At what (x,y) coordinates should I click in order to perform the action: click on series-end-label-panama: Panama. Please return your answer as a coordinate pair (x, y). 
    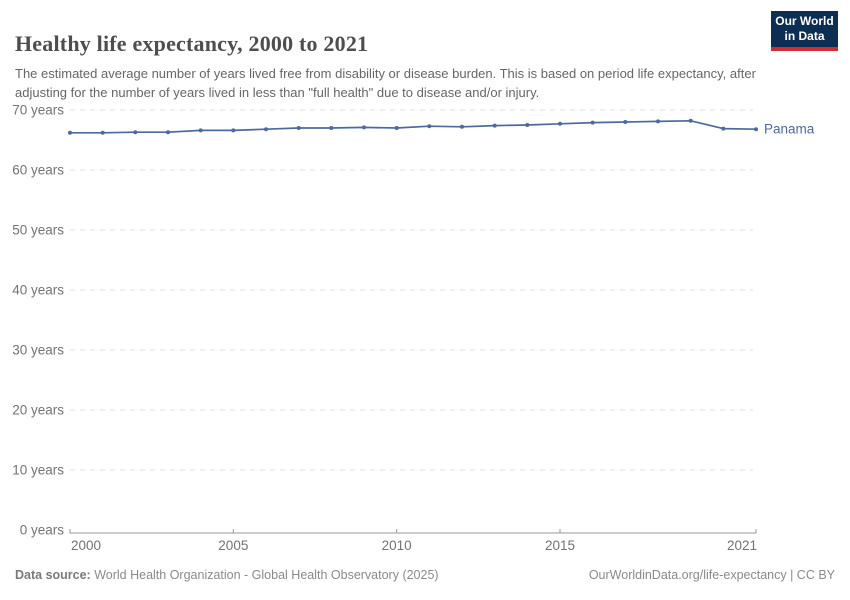
    Looking at the image, I should click on (789, 129).